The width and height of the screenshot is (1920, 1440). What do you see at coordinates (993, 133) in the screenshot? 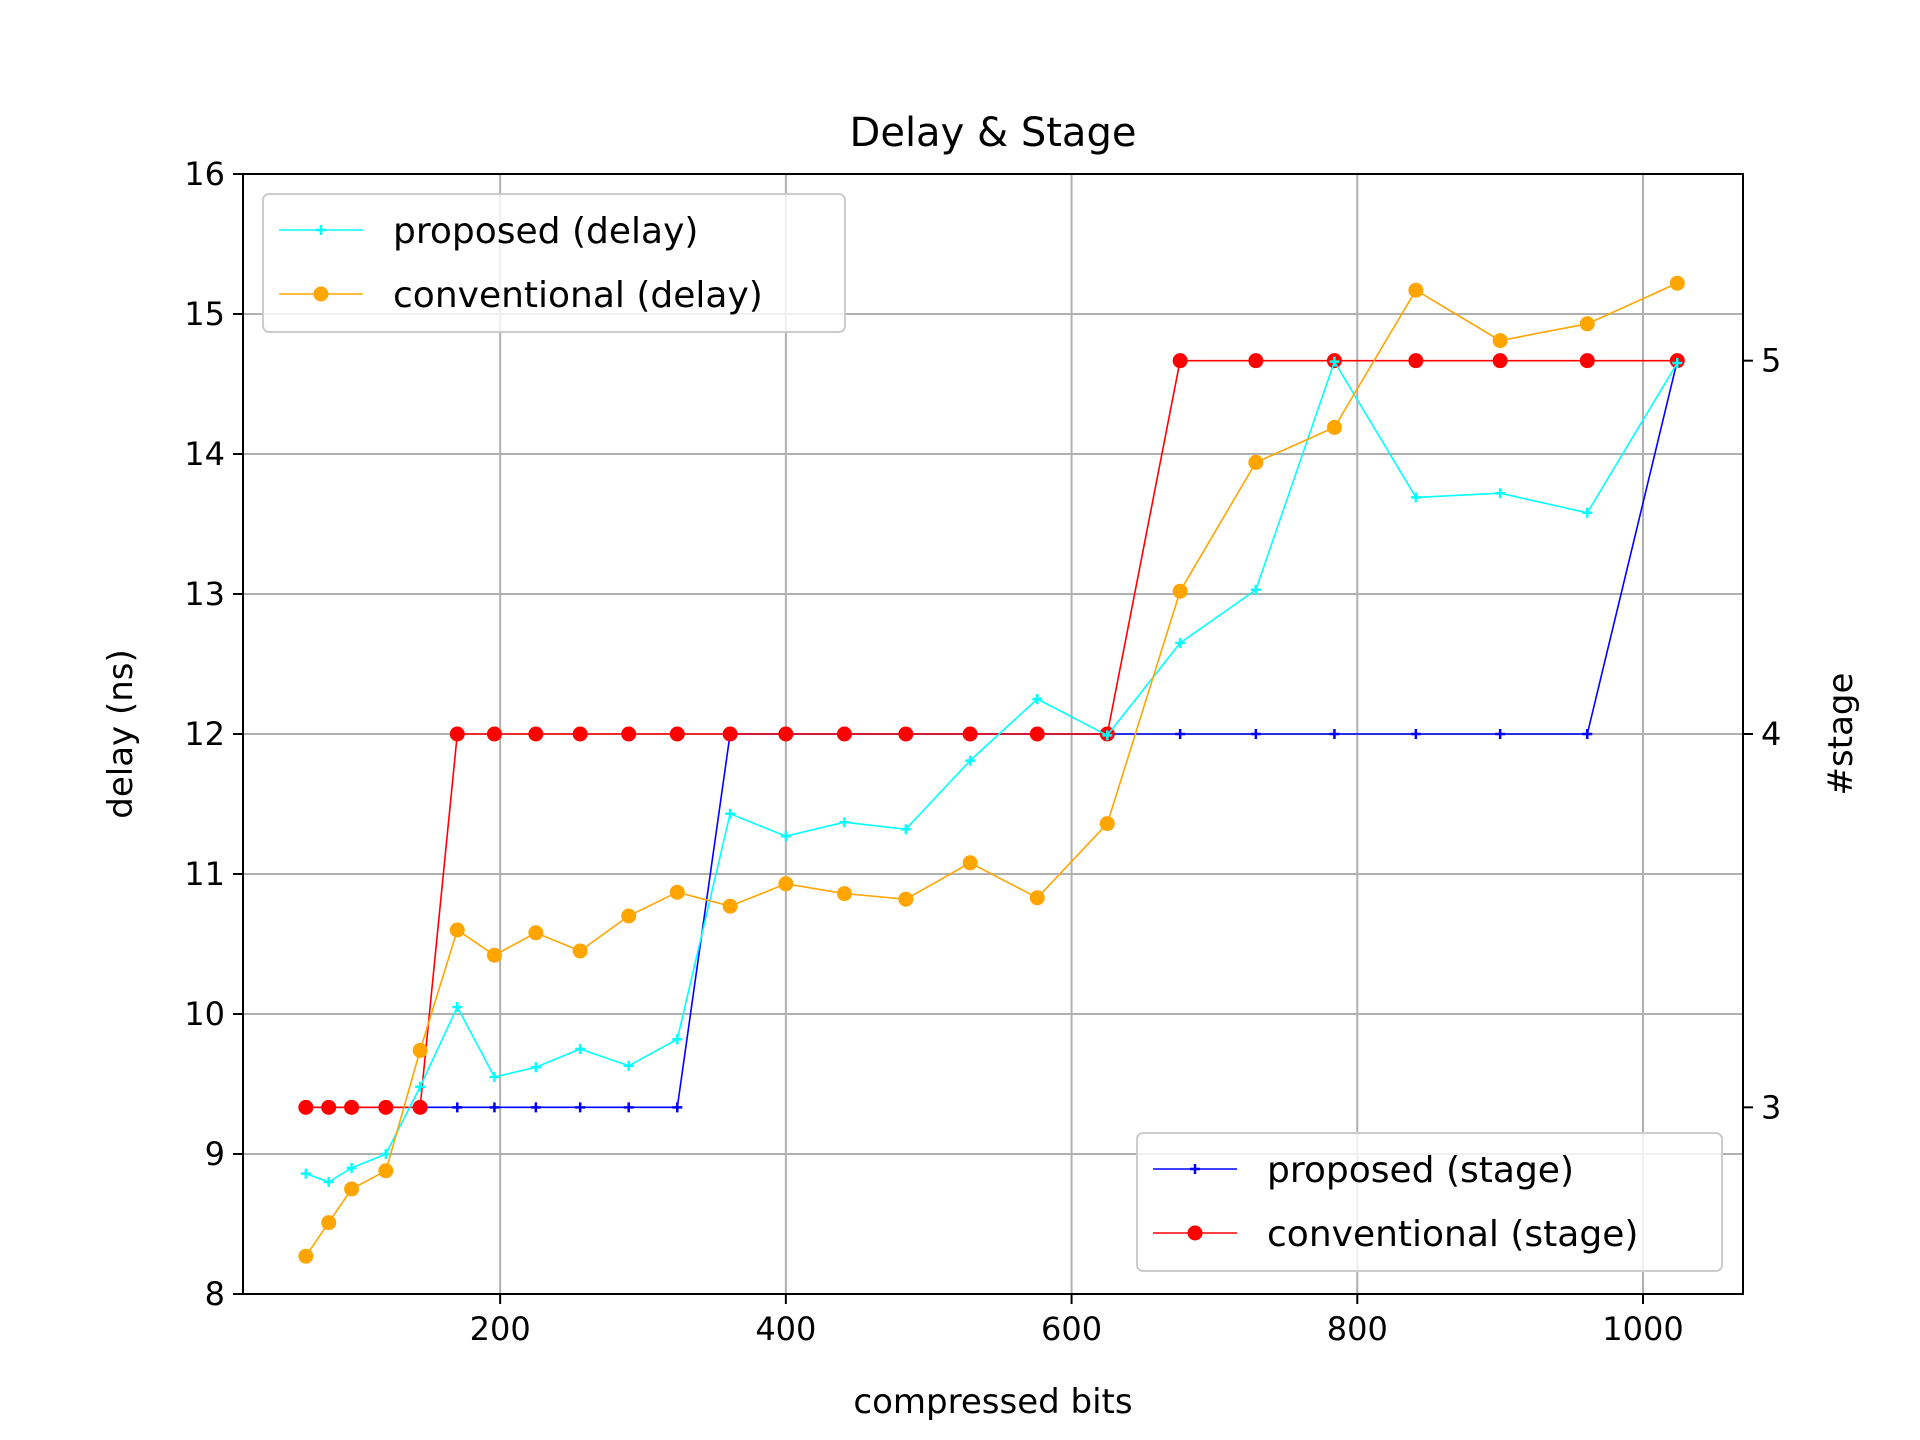
I see `chart-title: Delay & Stage` at bounding box center [993, 133].